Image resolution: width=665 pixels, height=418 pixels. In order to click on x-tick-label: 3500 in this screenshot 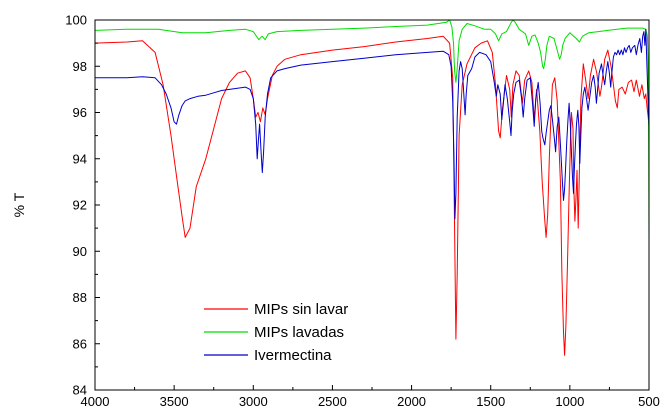, I will do `click(174, 401)`.